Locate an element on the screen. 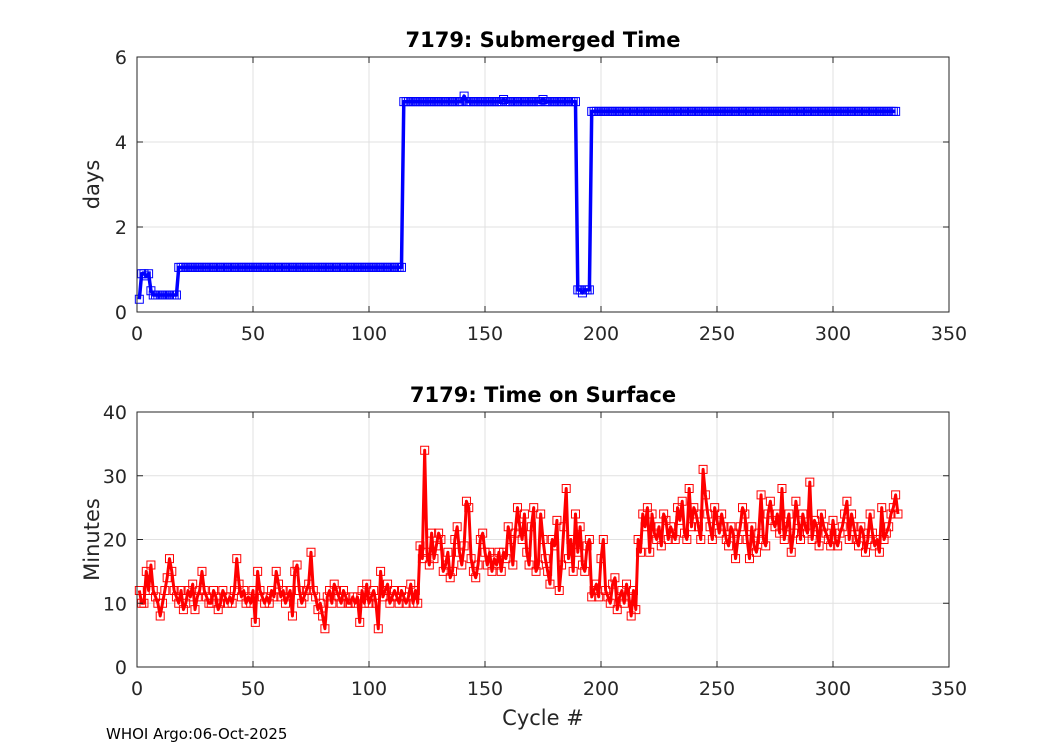  y-tick-label: 4 is located at coordinates (121, 143).